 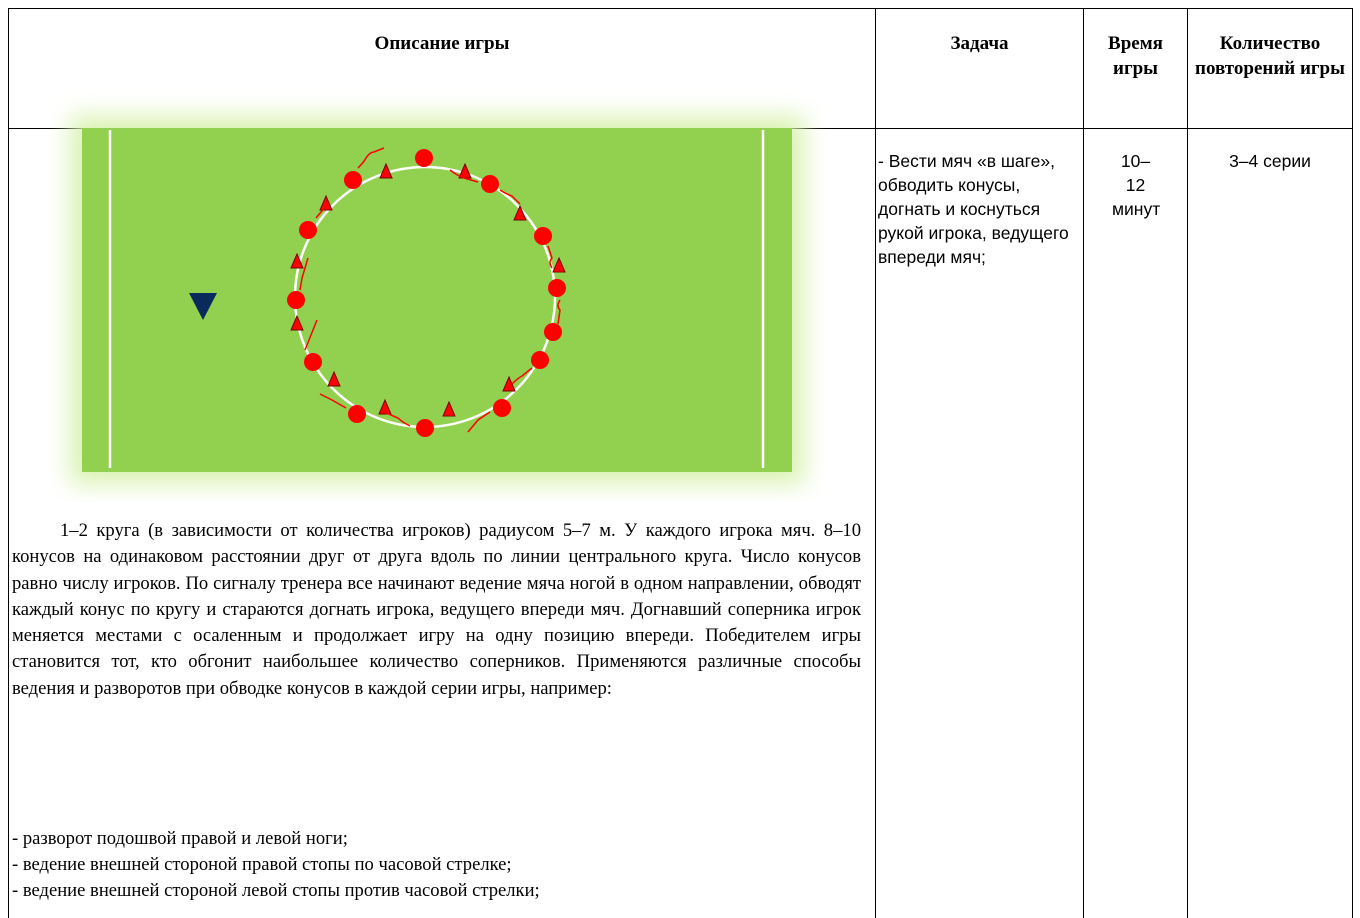 I want to click on cones, so click(x=428, y=289).